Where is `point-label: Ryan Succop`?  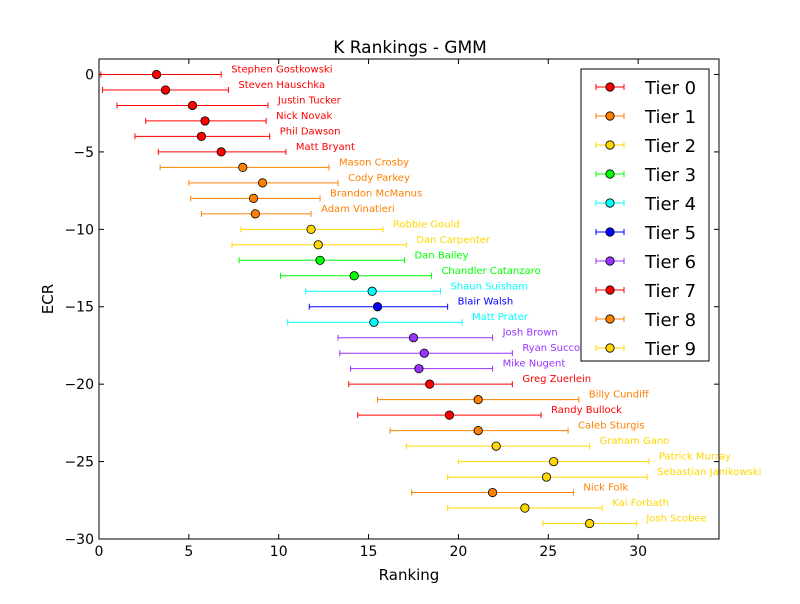 point-label: Ryan Succop is located at coordinates (554, 348).